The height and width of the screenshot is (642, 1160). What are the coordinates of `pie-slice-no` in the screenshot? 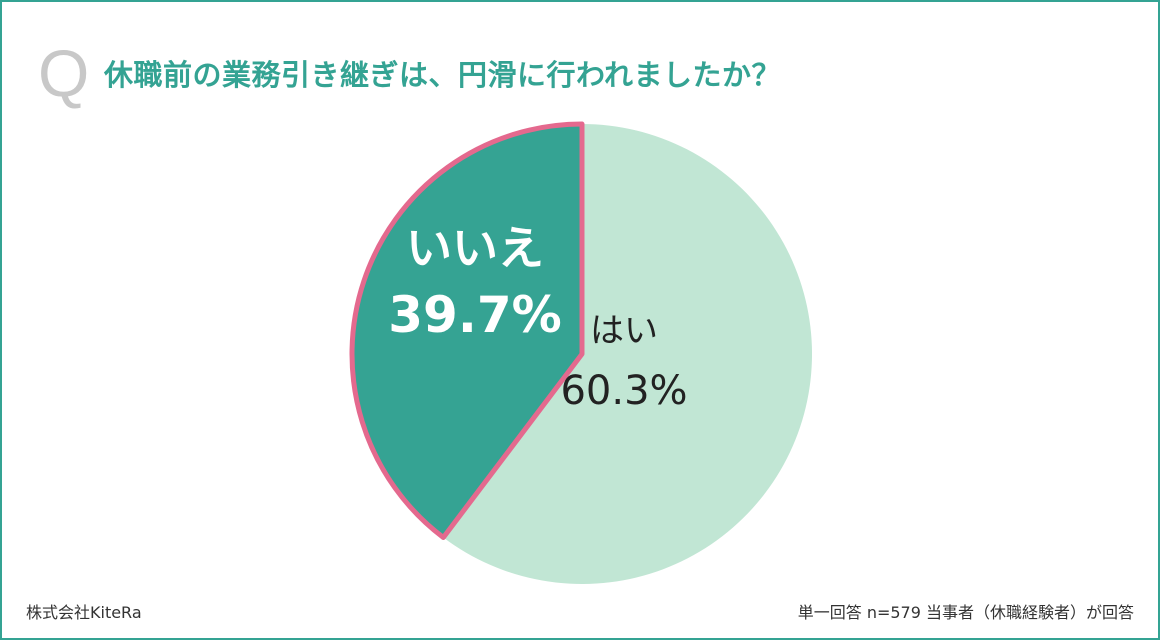 It's located at (467, 330).